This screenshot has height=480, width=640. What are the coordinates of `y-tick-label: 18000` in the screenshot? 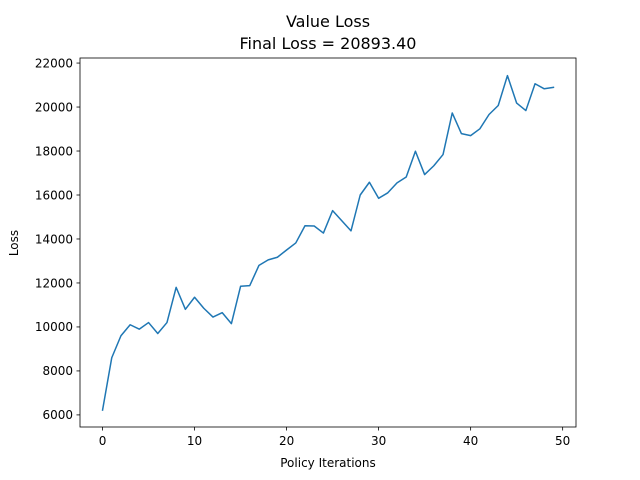 It's located at (54, 151).